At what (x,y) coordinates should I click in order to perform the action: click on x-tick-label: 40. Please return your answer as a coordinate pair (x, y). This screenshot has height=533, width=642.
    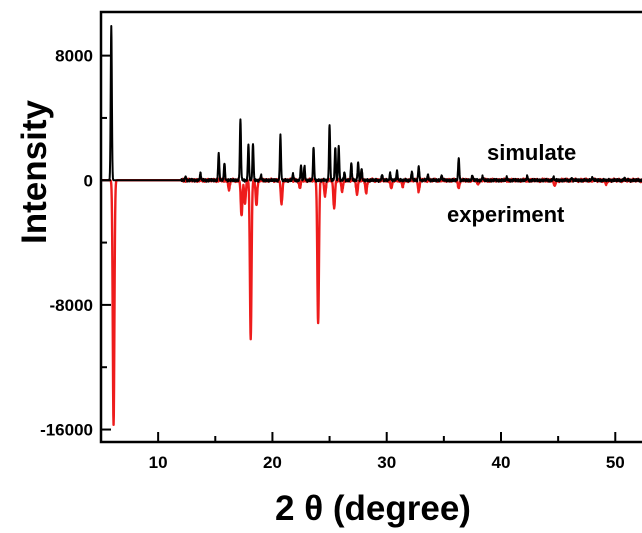
    Looking at the image, I should click on (501, 462).